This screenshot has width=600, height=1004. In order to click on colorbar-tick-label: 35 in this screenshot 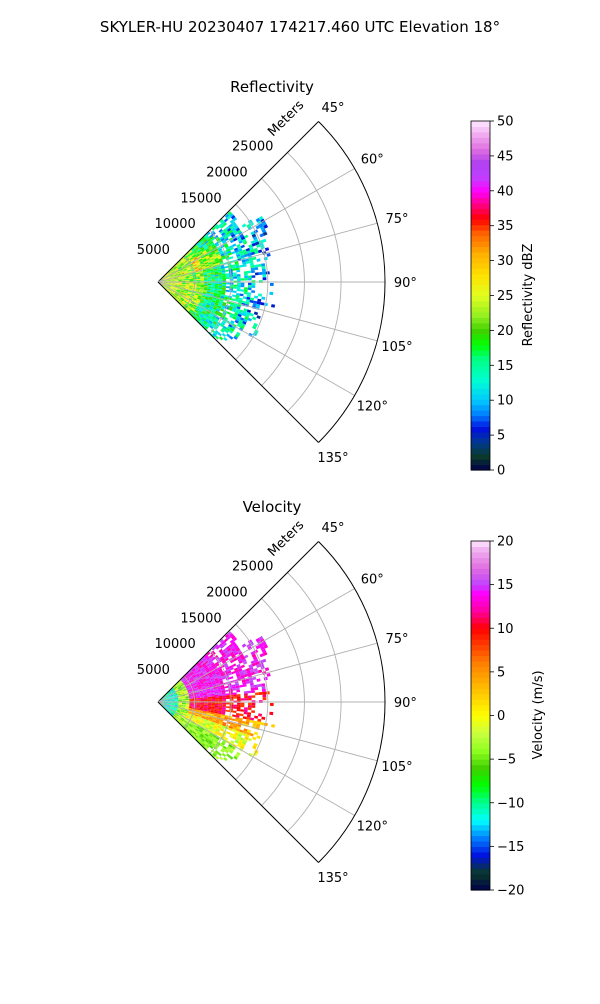, I will do `click(505, 226)`.